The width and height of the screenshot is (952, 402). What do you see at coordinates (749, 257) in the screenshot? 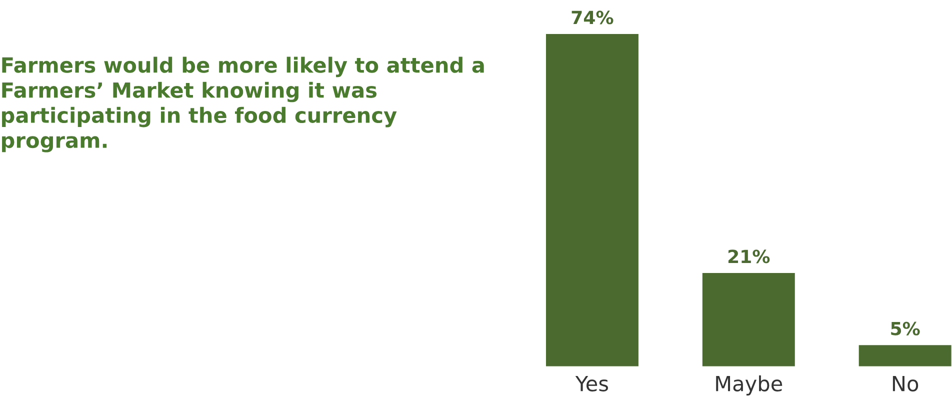
I see `data-label: 21%` at bounding box center [749, 257].